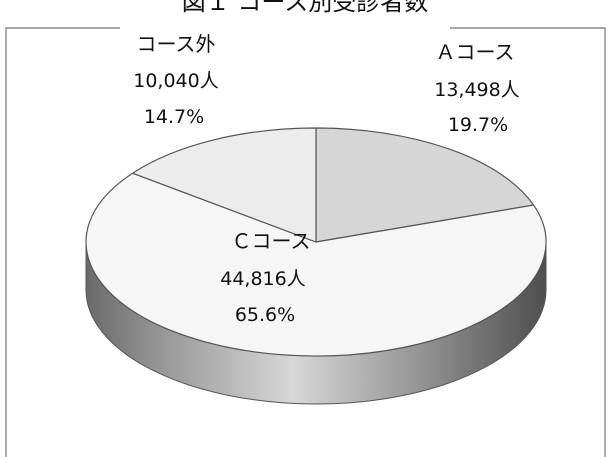 This screenshot has width=611, height=457. Describe the element at coordinates (478, 125) in the screenshot. I see `slice-label-a-percent: 19.7%` at that location.